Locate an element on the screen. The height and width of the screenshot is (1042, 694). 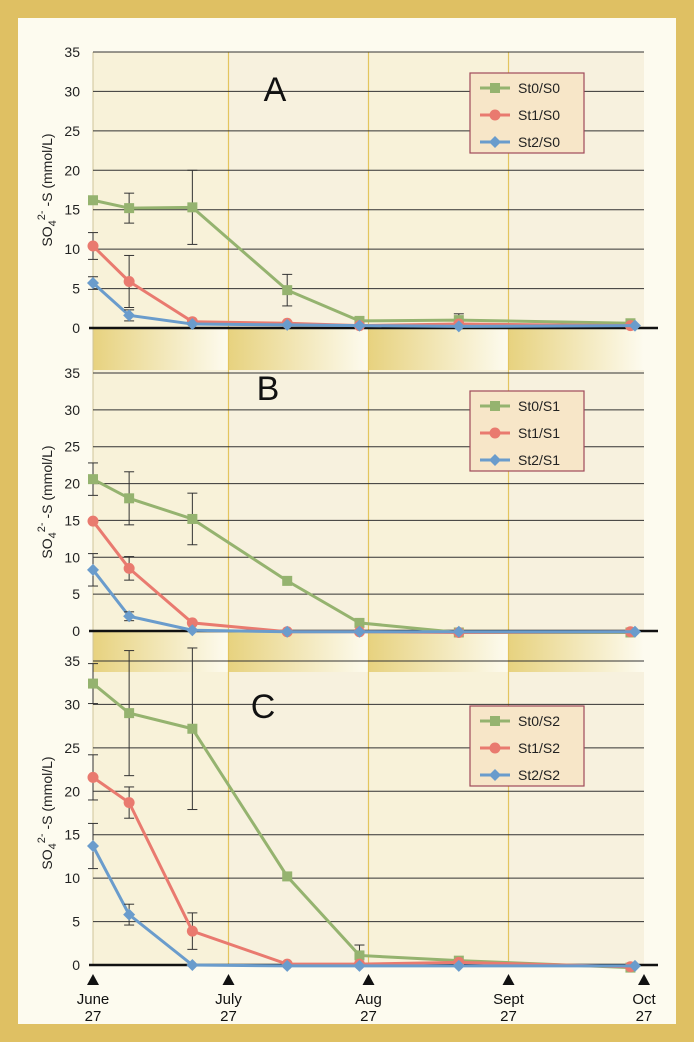
x-tick-month: Oct is located at coordinates (644, 999).